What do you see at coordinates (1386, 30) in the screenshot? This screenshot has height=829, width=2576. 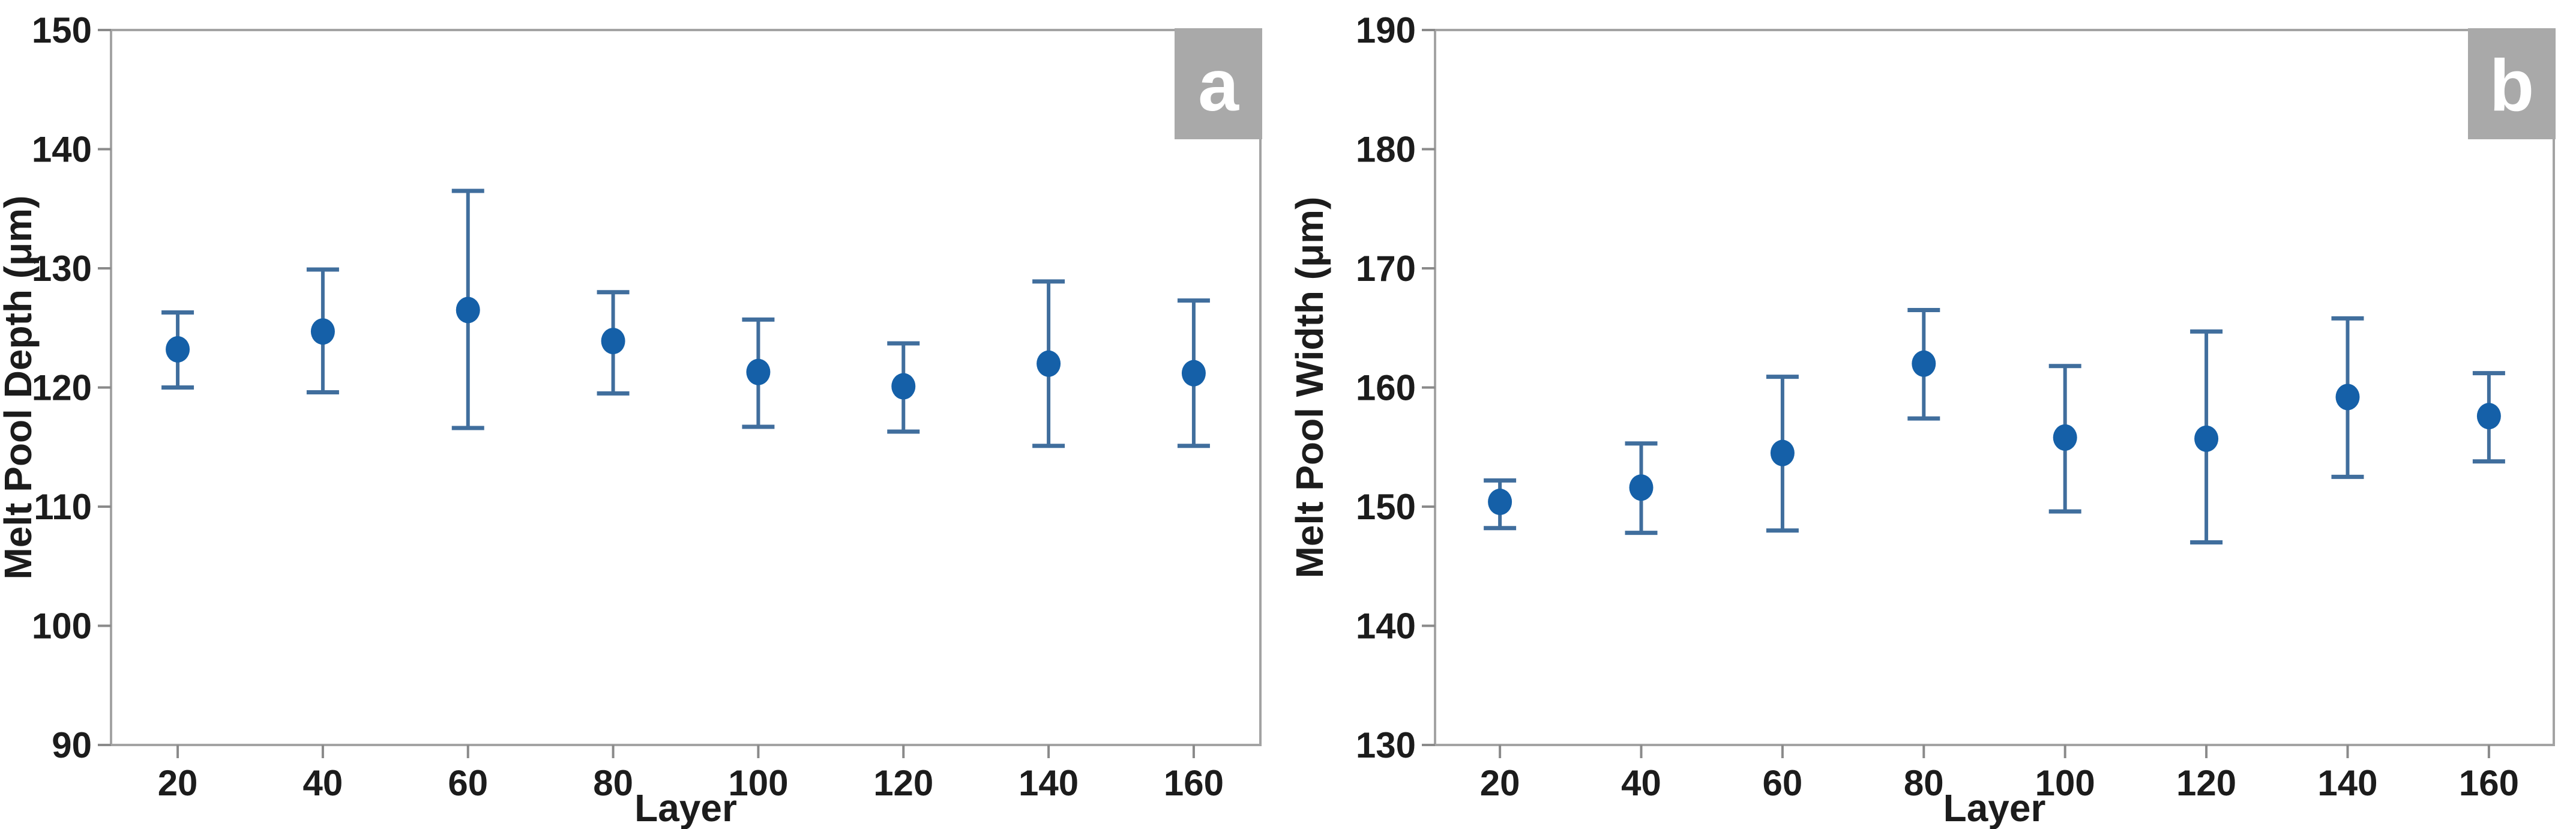 I see `y-tick-label: 190` at bounding box center [1386, 30].